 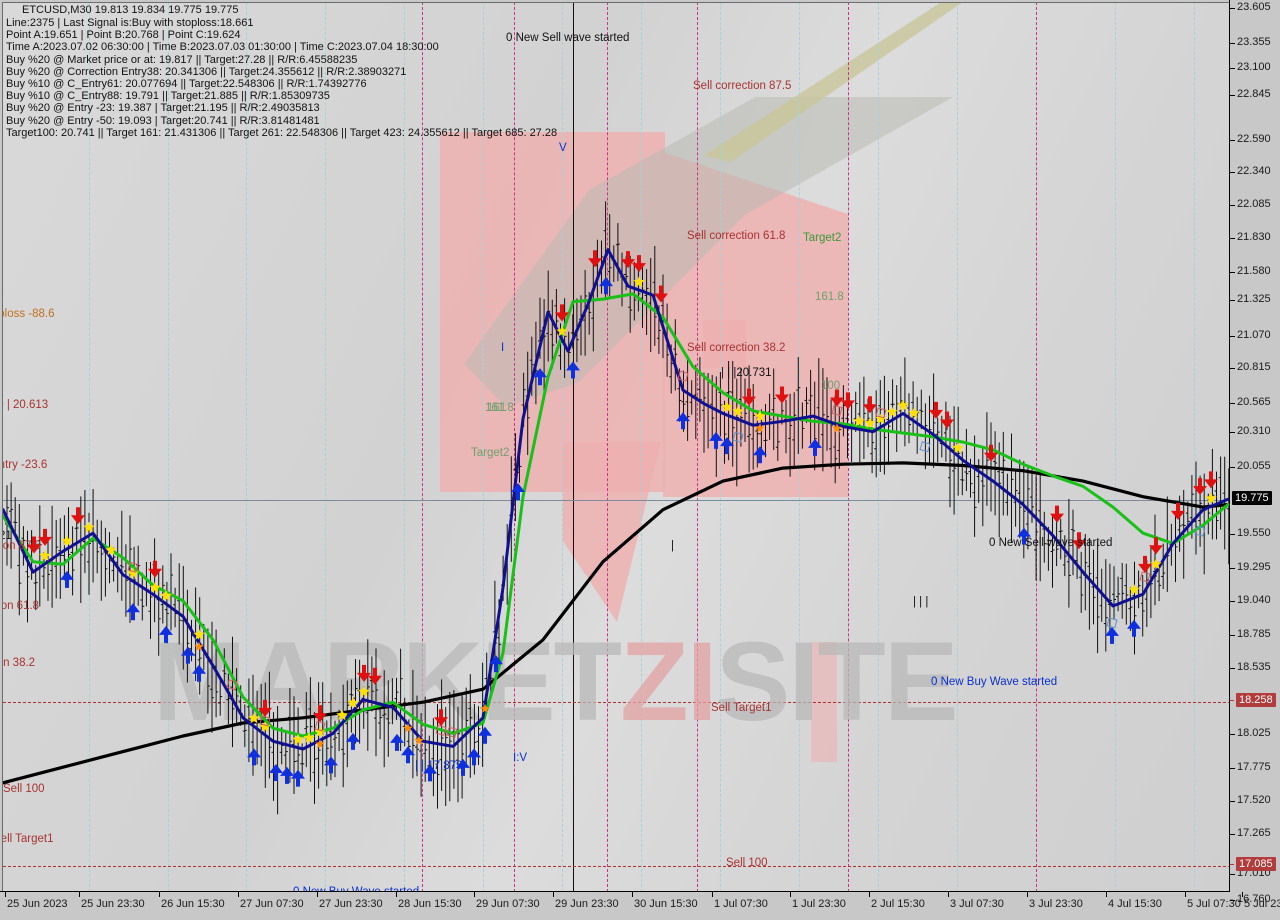 I want to click on chart-annotation-a19: 161.8, so click(x=499, y=408).